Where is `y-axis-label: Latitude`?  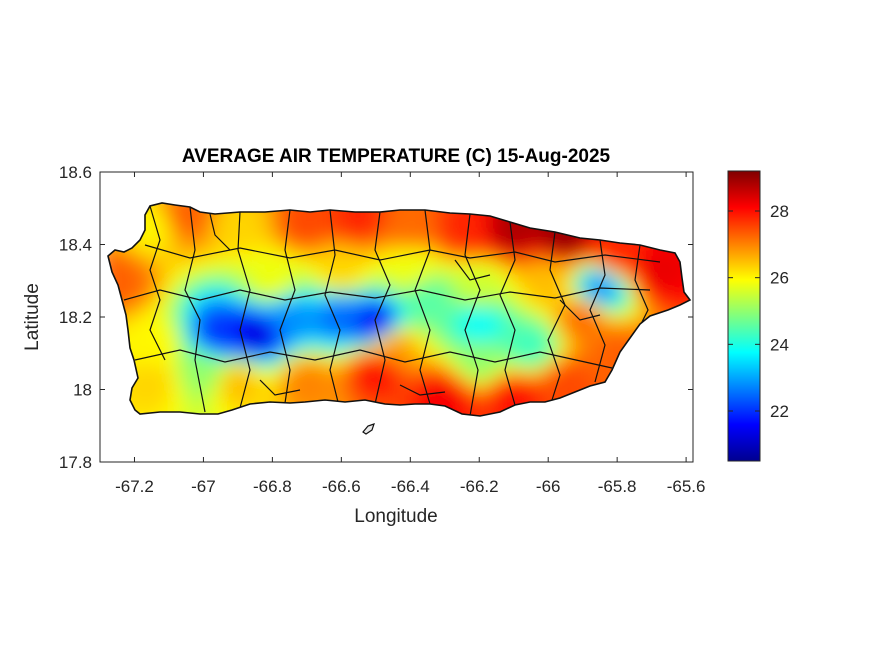
y-axis-label: Latitude is located at coordinates (32, 317).